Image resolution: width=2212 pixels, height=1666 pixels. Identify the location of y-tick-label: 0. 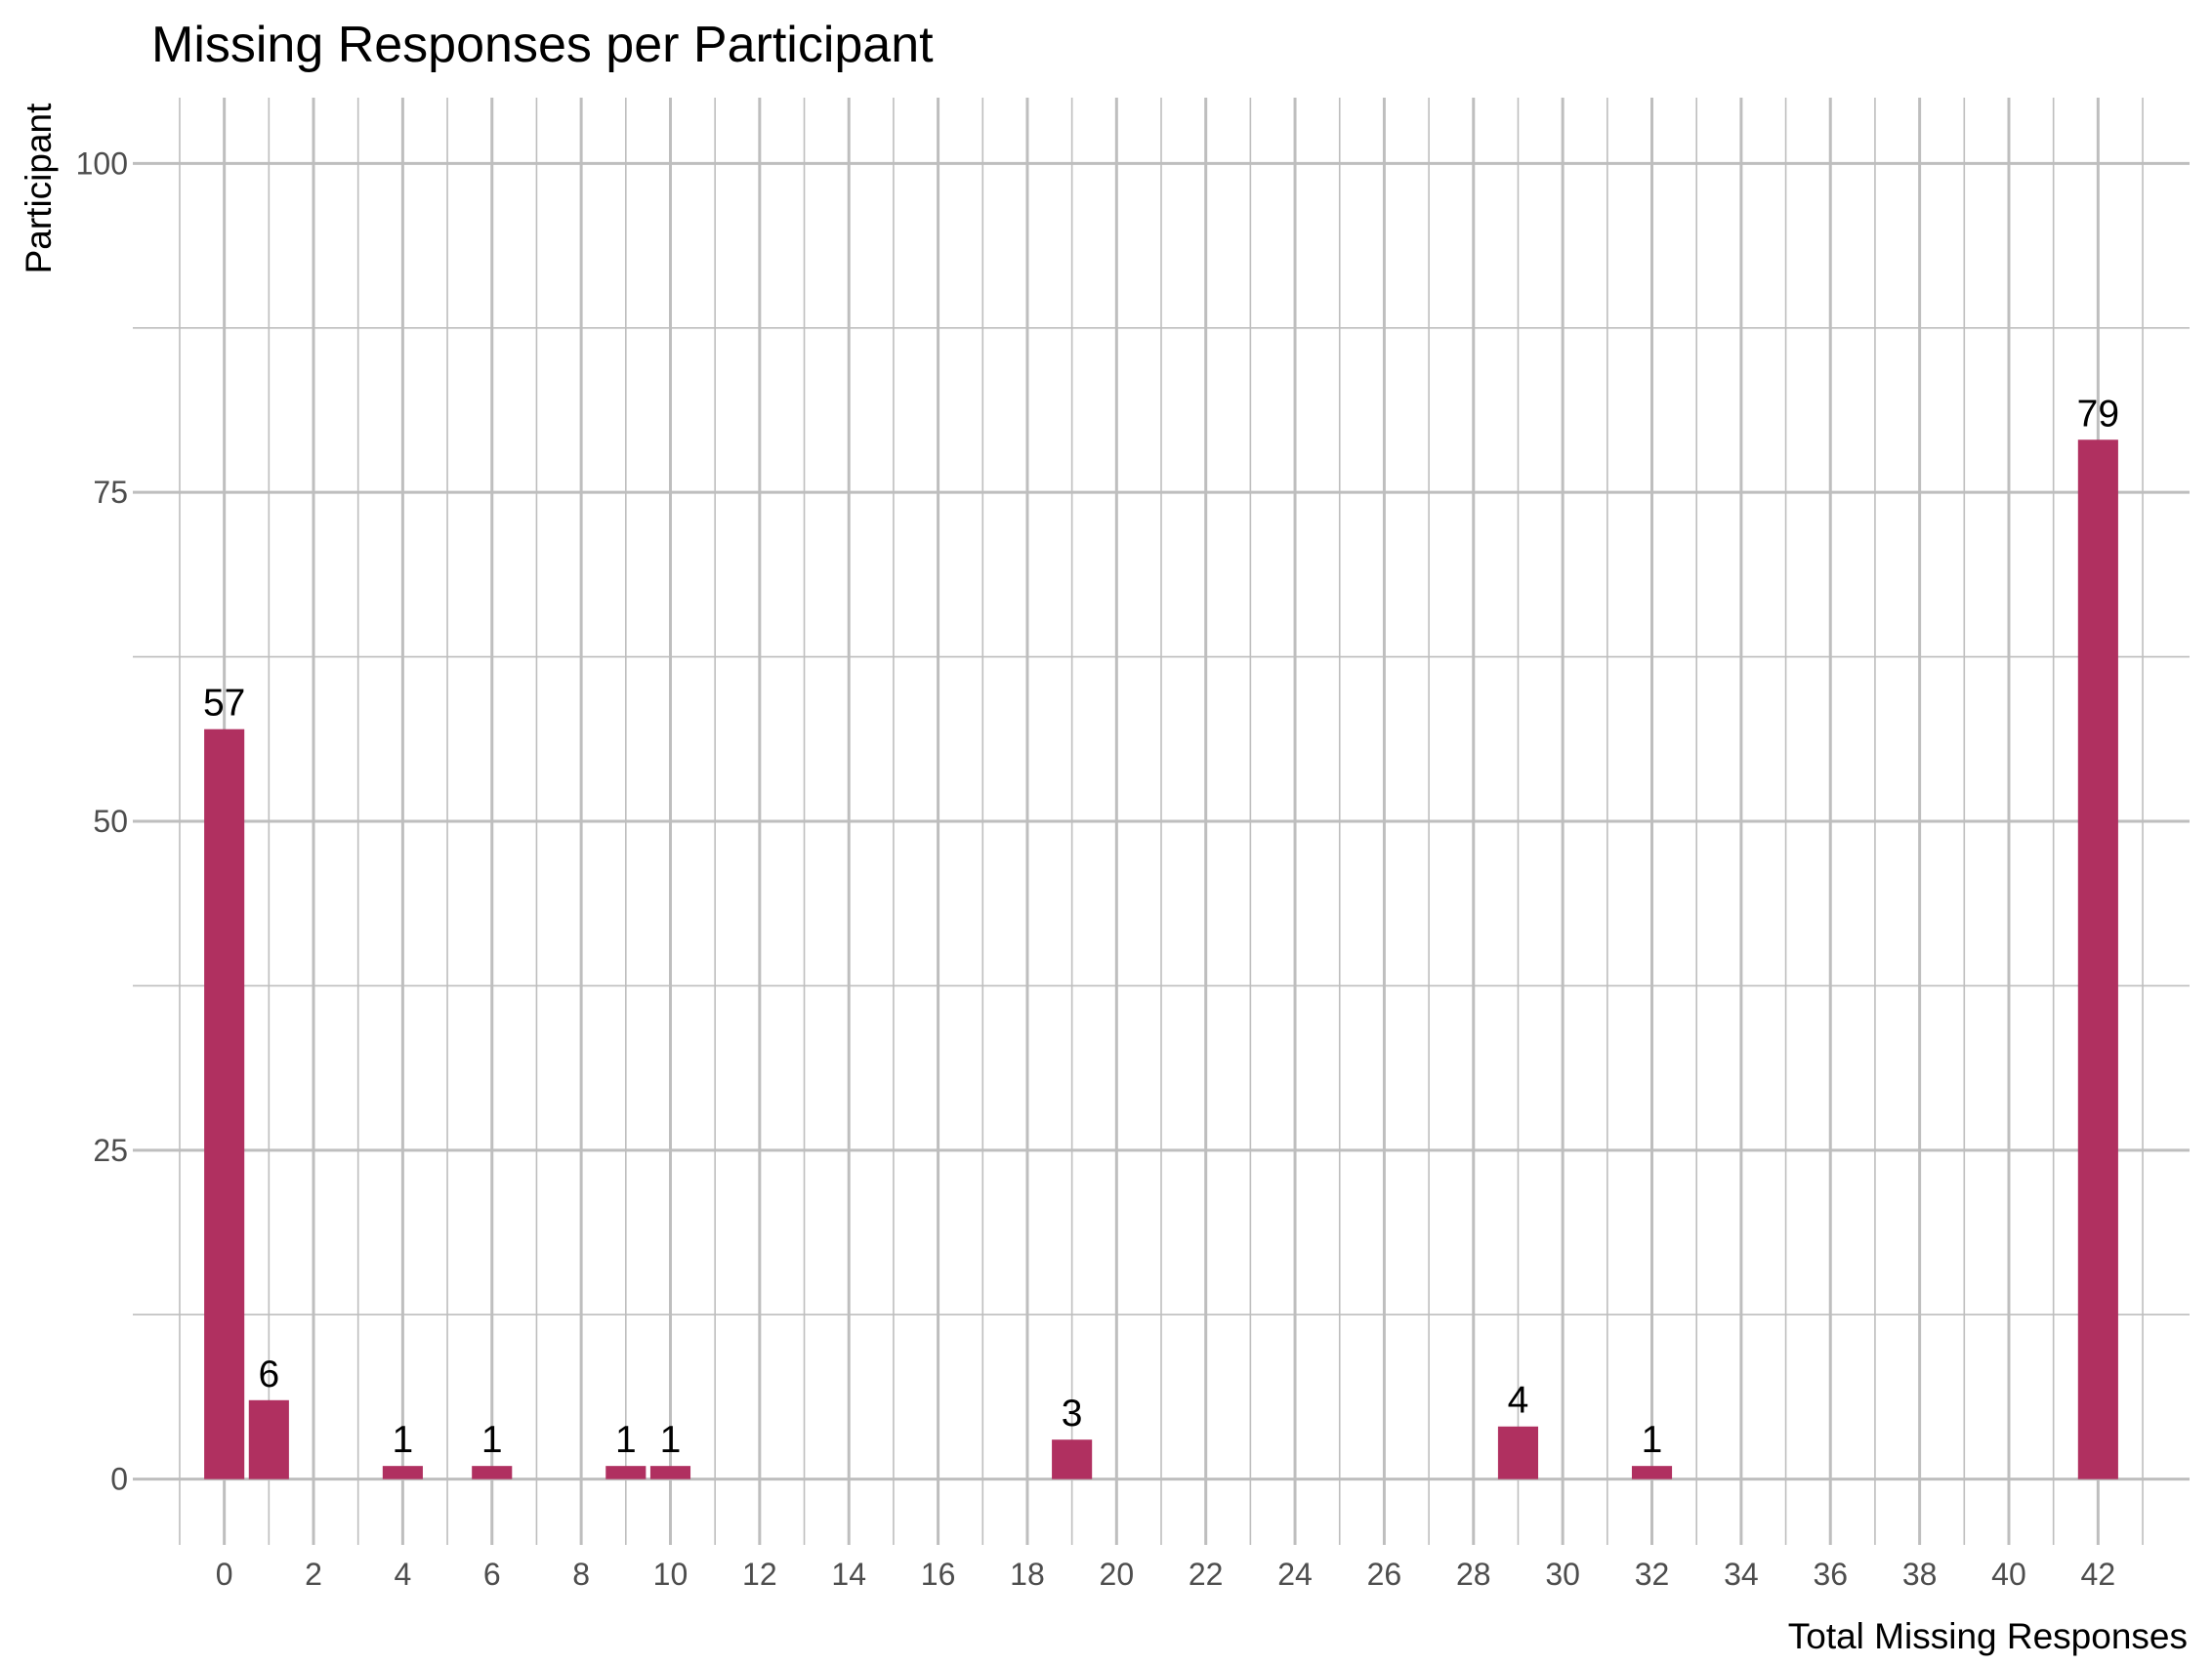
(119, 1479).